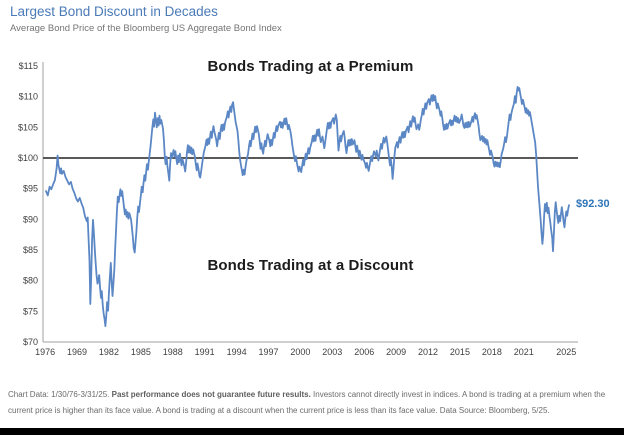 This screenshot has height=436, width=624. What do you see at coordinates (396, 352) in the screenshot?
I see `x-tick-label-2009: 2009` at bounding box center [396, 352].